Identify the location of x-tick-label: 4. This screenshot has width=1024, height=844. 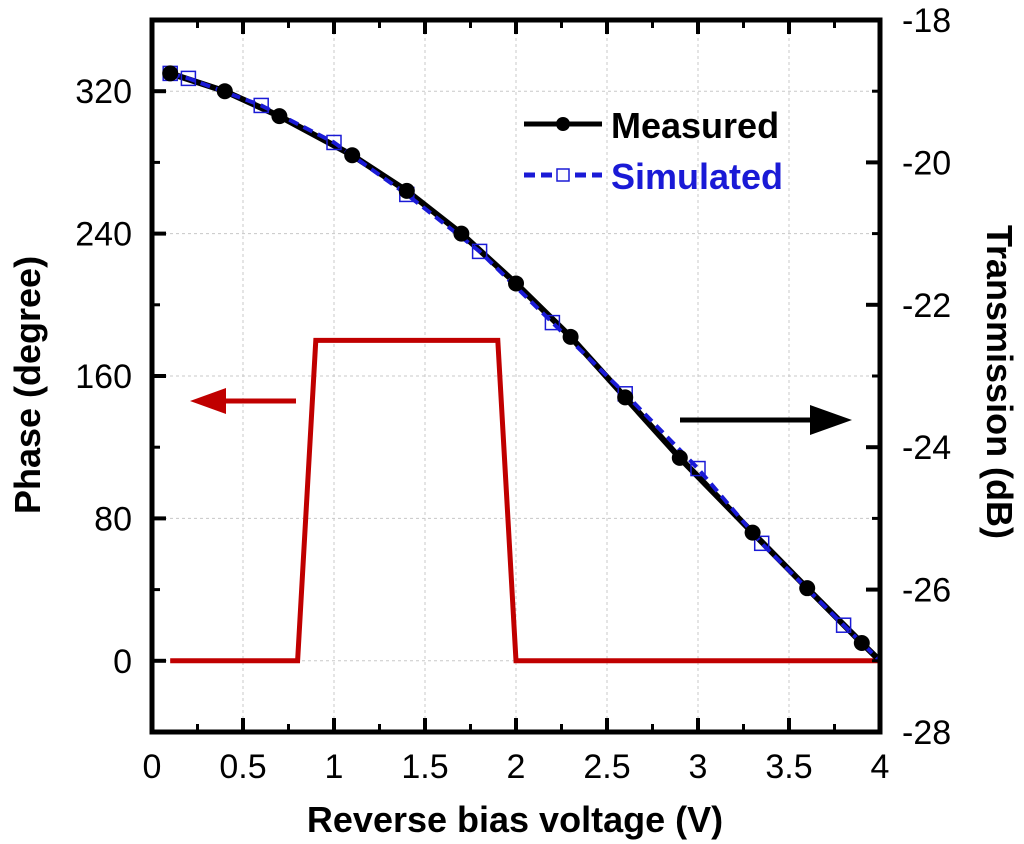
(880, 767).